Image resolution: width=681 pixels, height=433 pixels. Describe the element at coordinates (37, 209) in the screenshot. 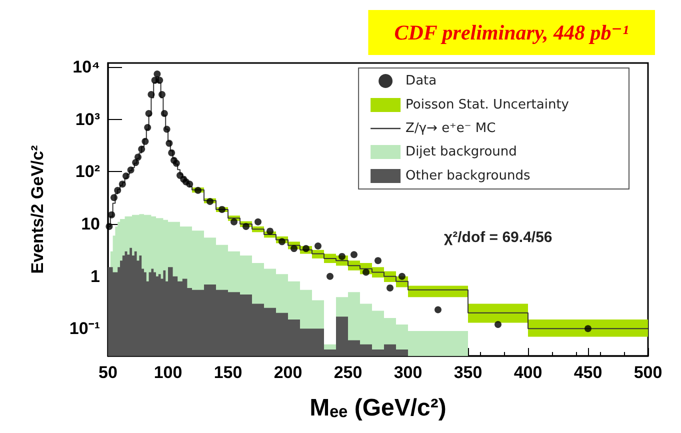

I see `y-axis-title: Events/2 GeV/c²` at that location.